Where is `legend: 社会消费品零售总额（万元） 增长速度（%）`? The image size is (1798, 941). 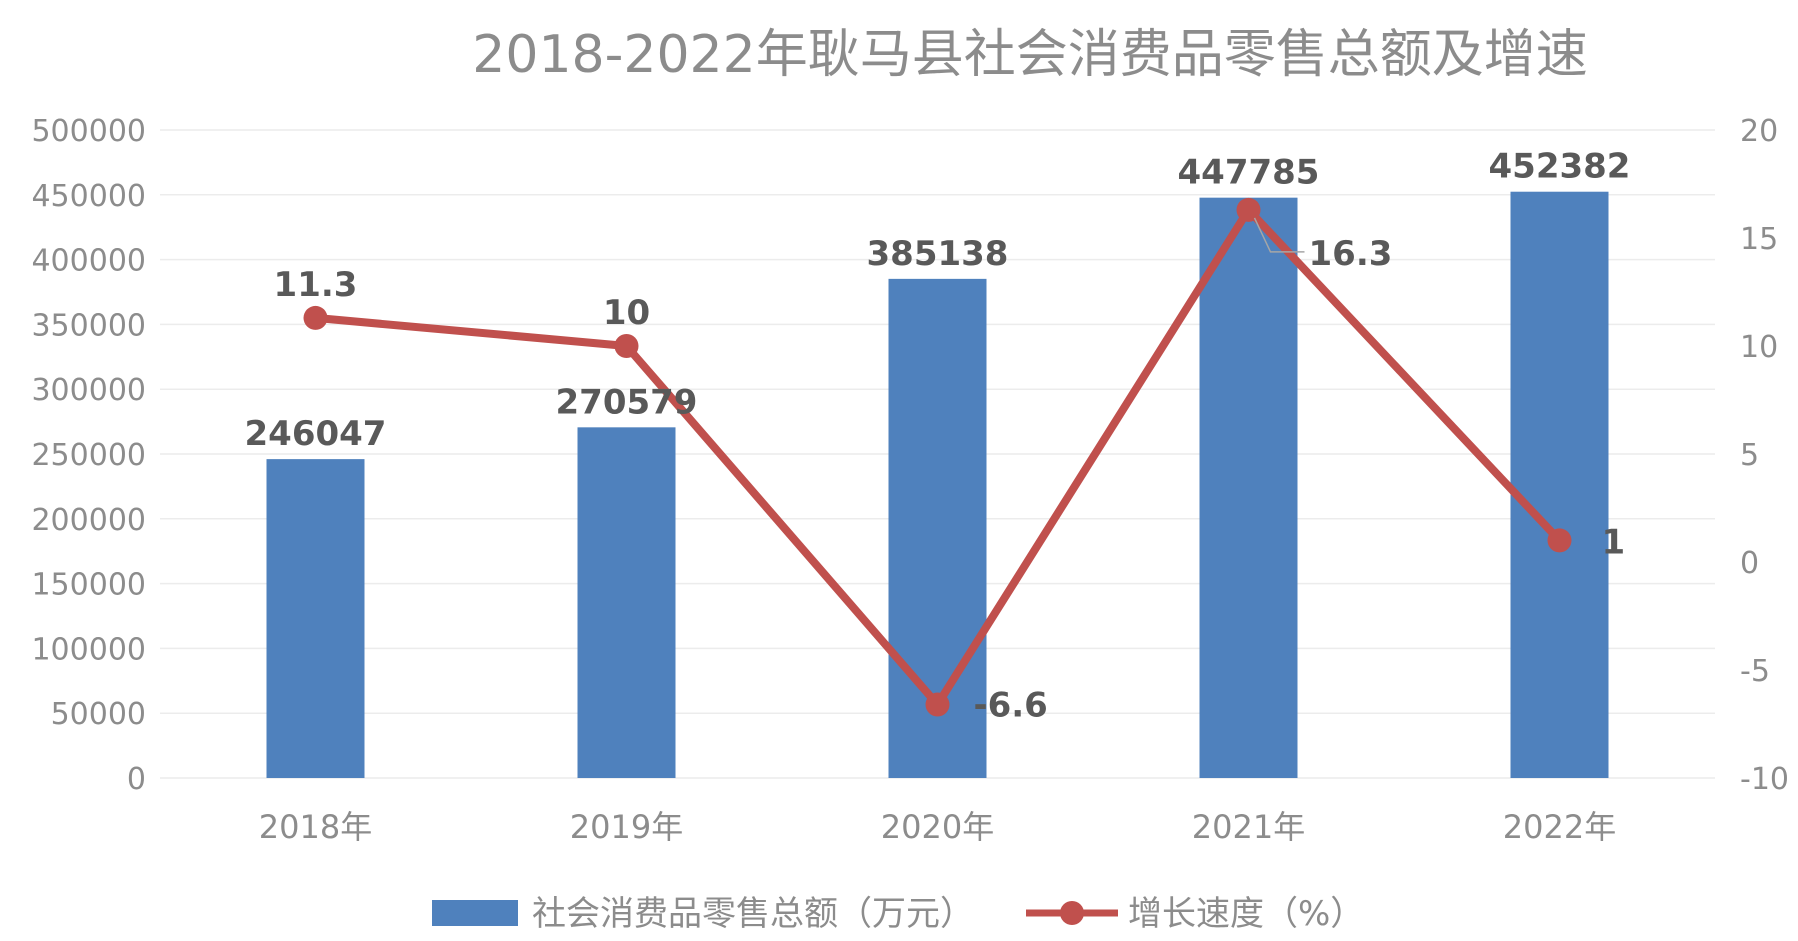 legend: 社会消费品零售总额（万元） 增长速度（%） is located at coordinates (898, 914).